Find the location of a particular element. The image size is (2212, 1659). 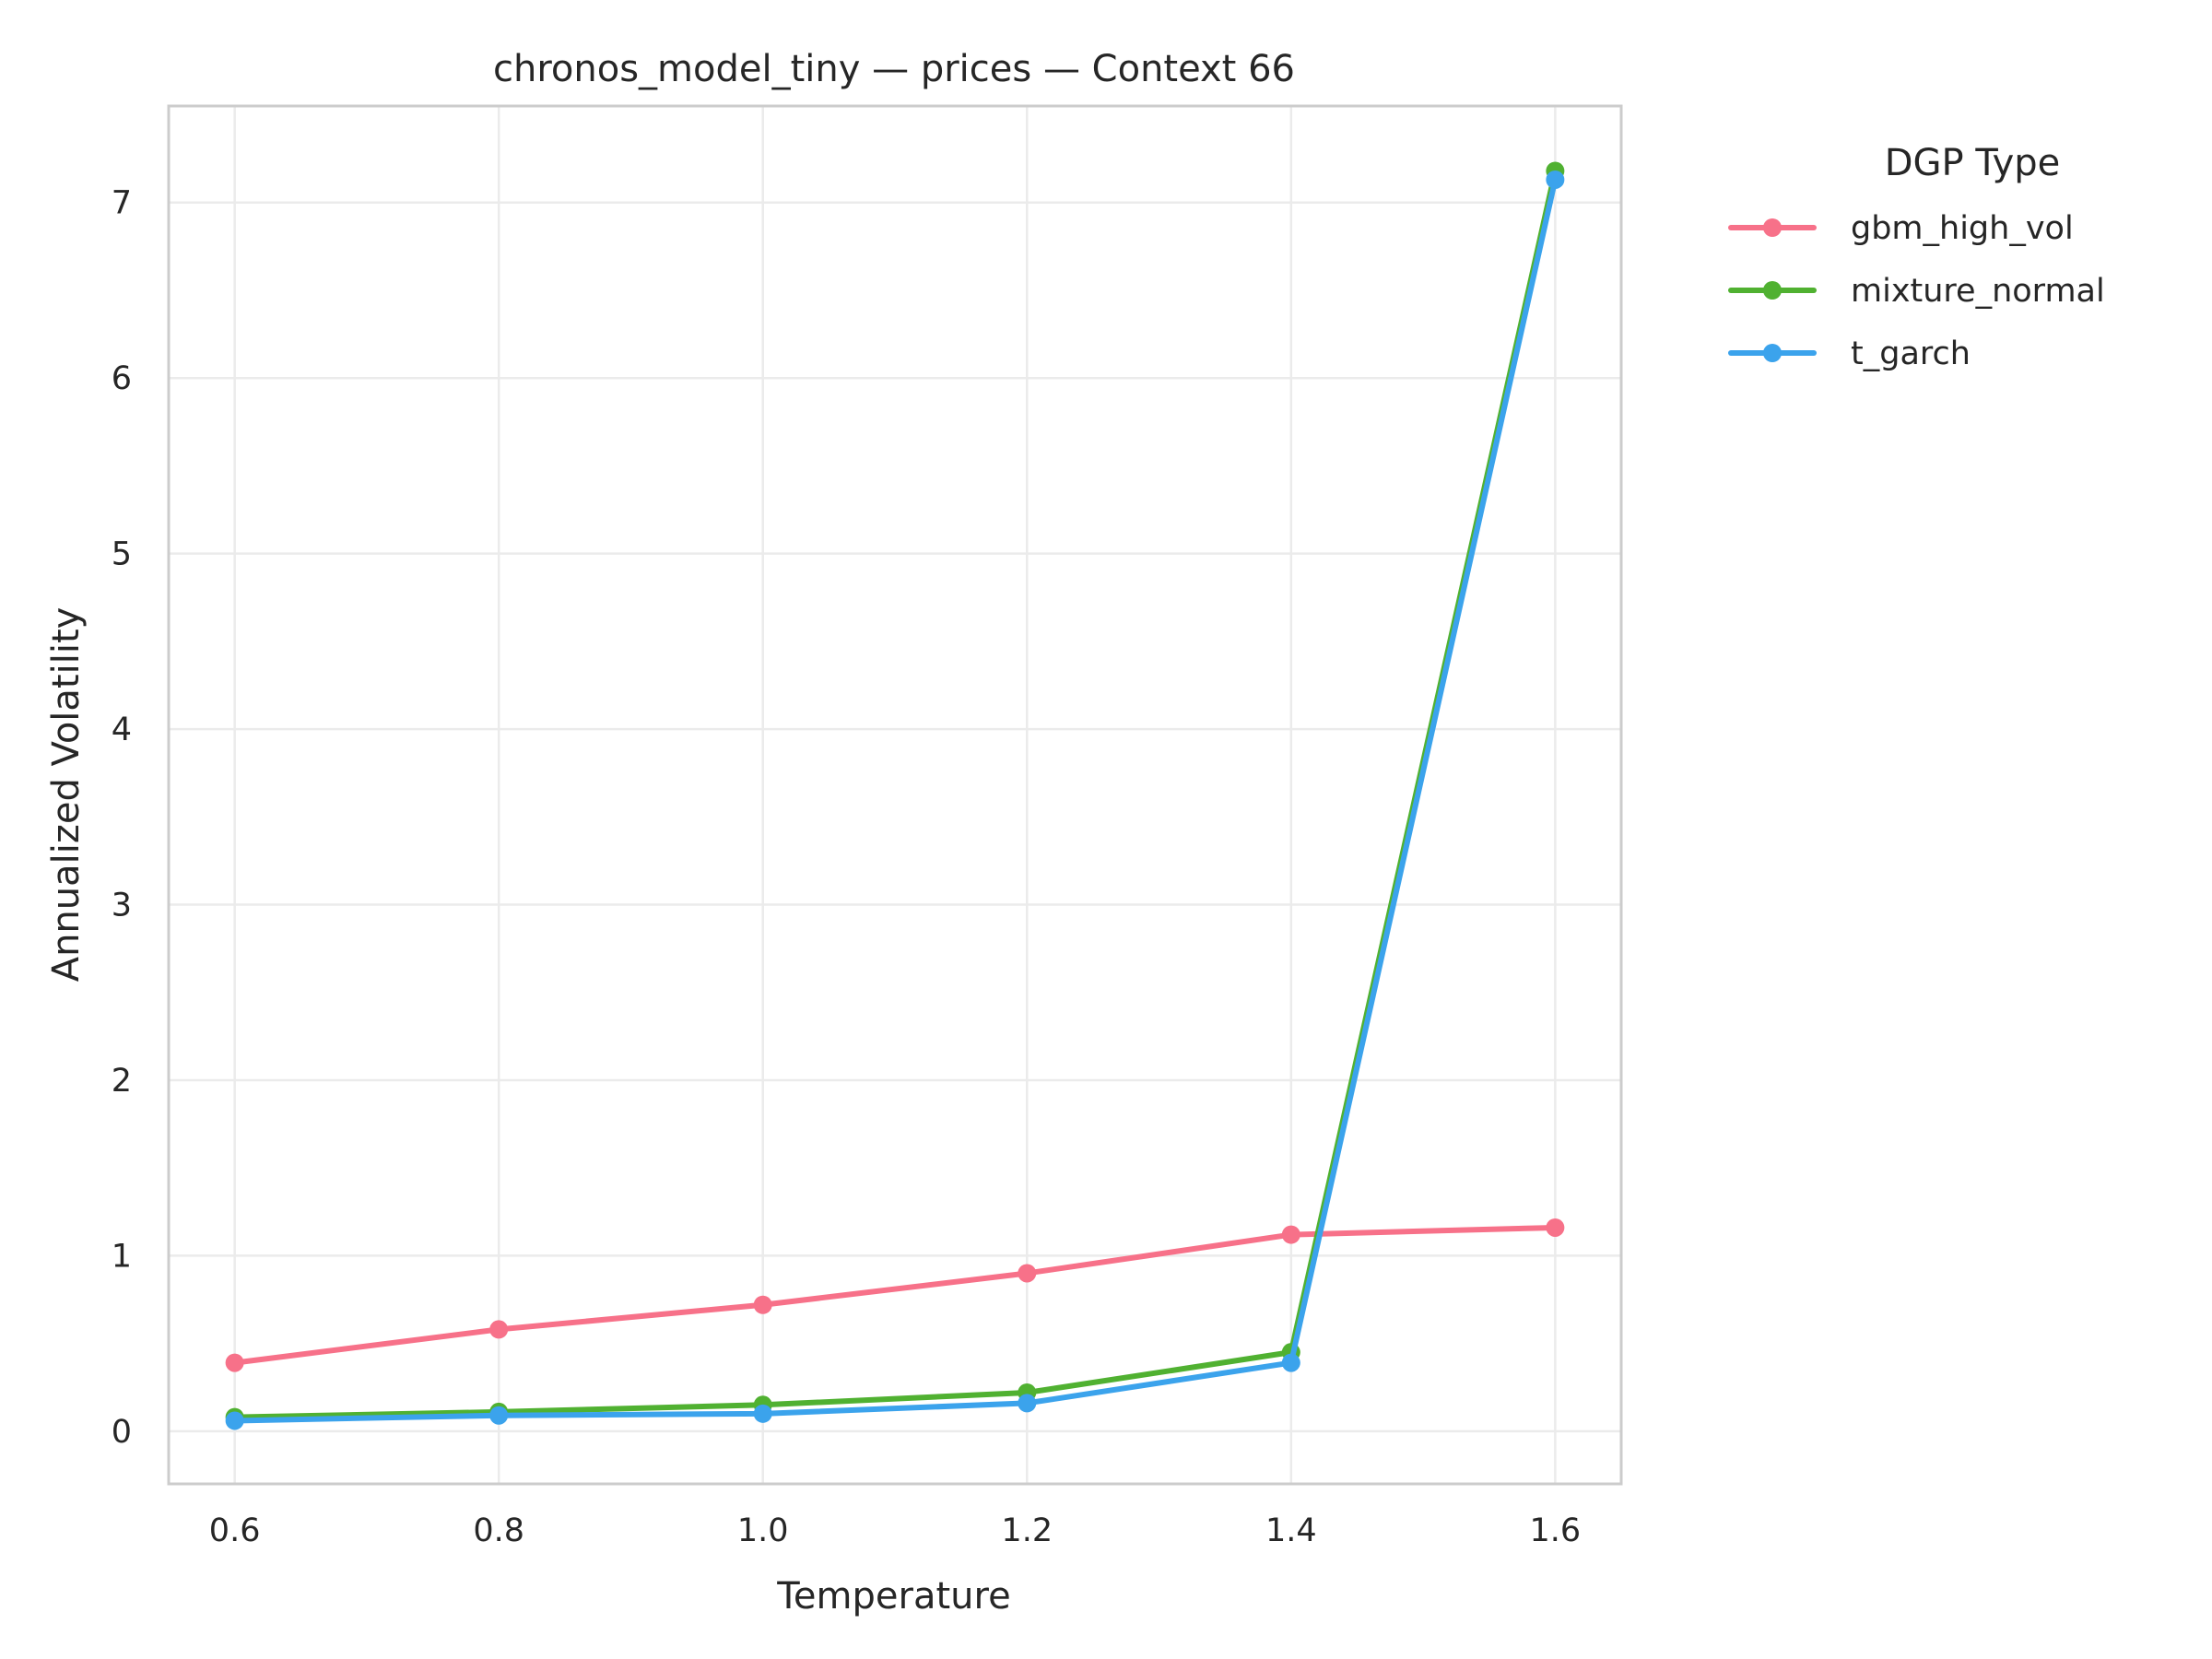

y-tick-label: 2 is located at coordinates (122, 1081).